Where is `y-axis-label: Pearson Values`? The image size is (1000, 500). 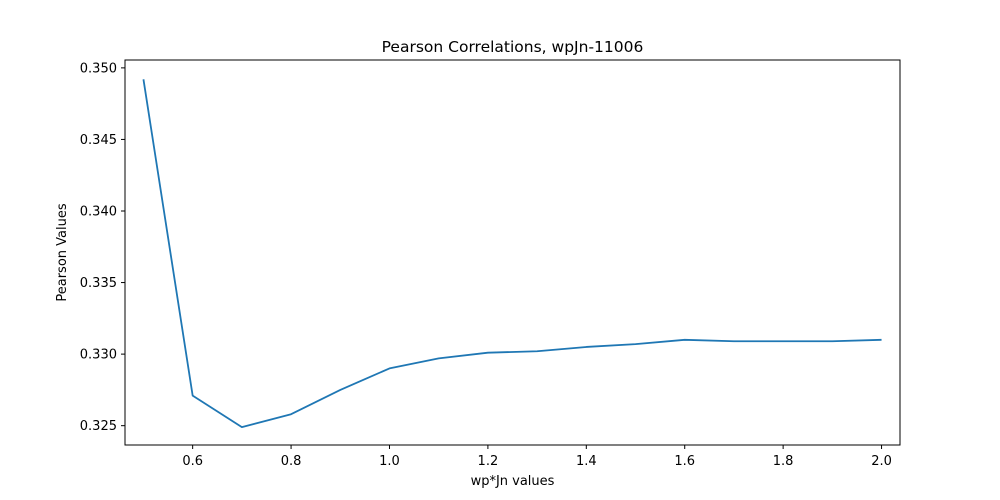 y-axis-label: Pearson Values is located at coordinates (62, 252).